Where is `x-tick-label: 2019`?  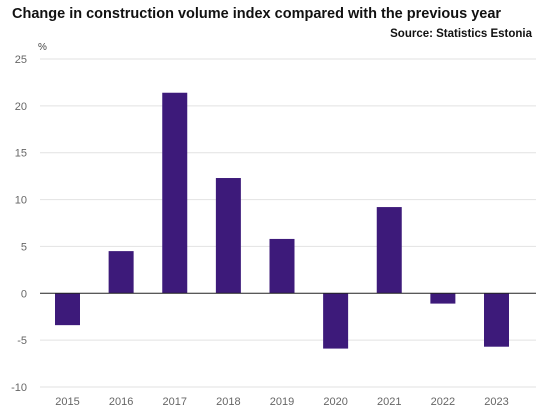
x-tick-label: 2019 is located at coordinates (282, 402).